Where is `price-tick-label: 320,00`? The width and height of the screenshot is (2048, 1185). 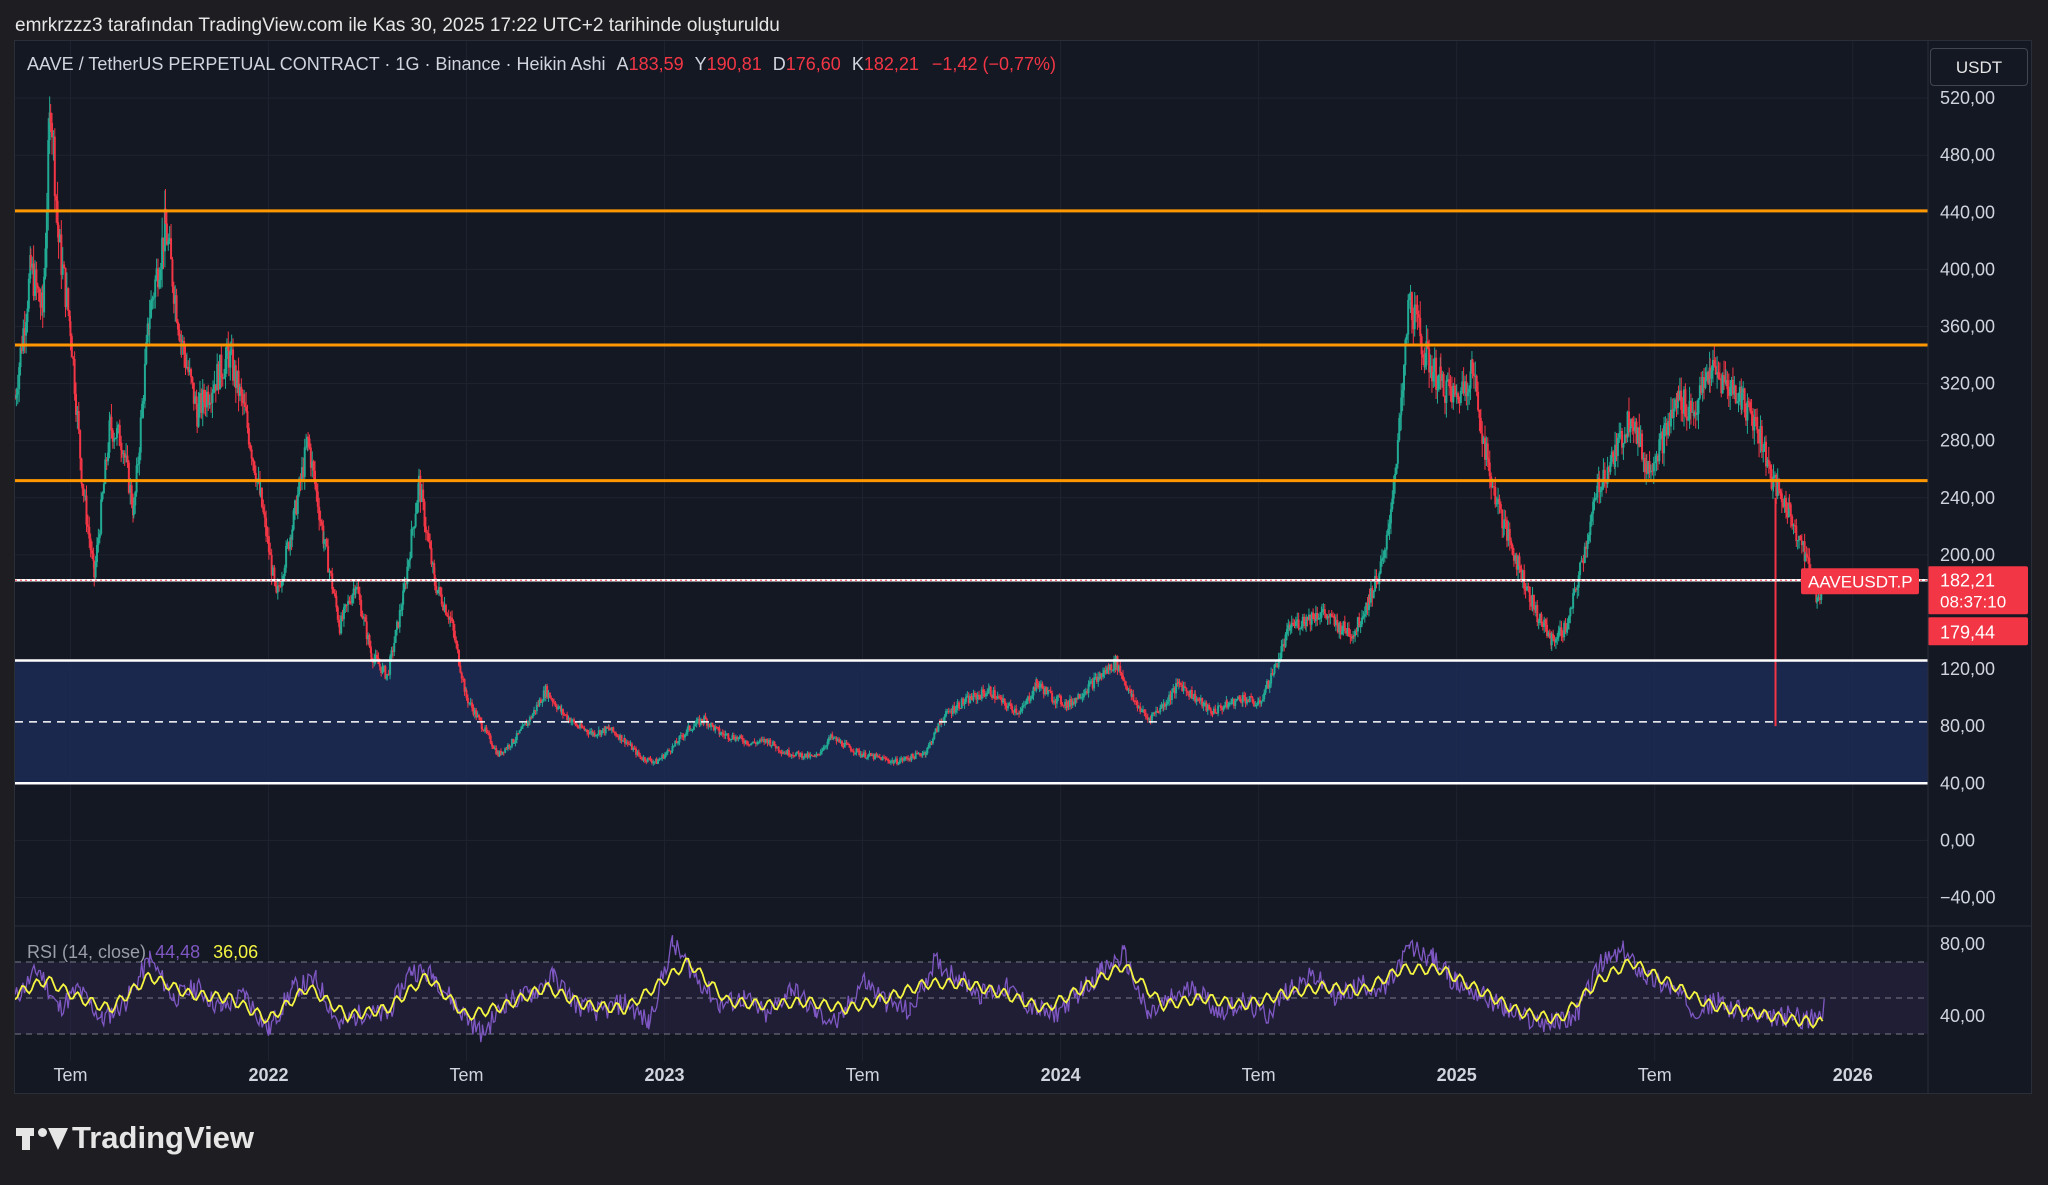 price-tick-label: 320,00 is located at coordinates (1967, 384).